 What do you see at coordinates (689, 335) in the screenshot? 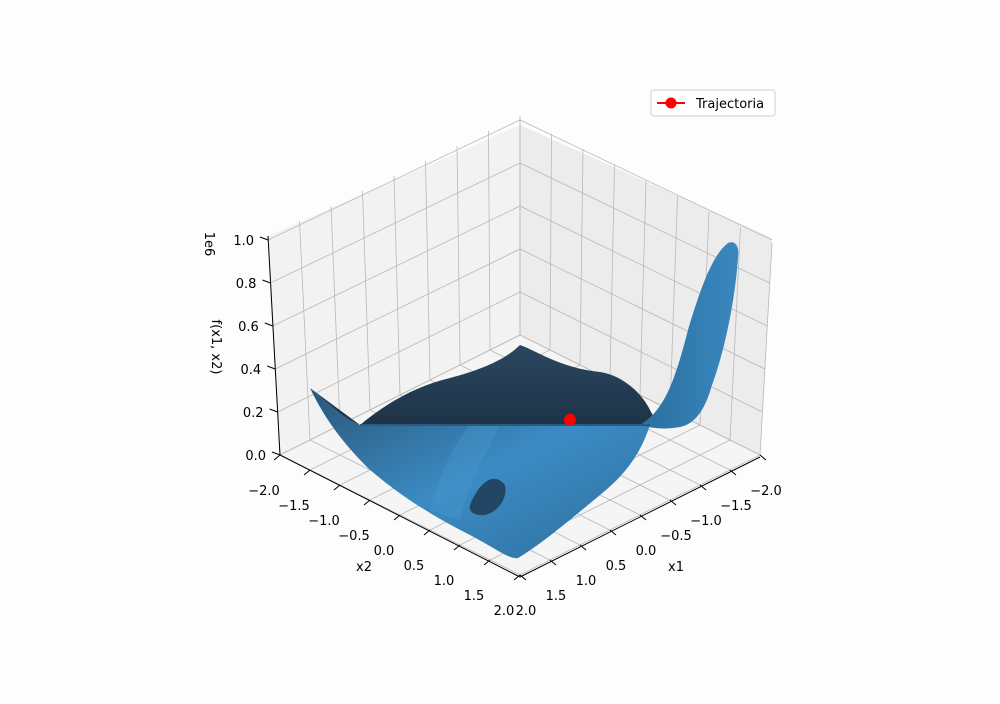
I see `surface-peak-region` at bounding box center [689, 335].